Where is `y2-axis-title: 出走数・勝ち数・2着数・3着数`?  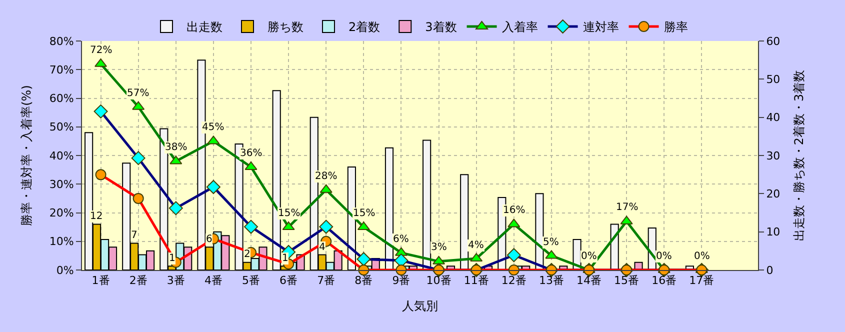 y2-axis-title: 出走数・勝ち数・2着数・3着数 is located at coordinates (799, 156).